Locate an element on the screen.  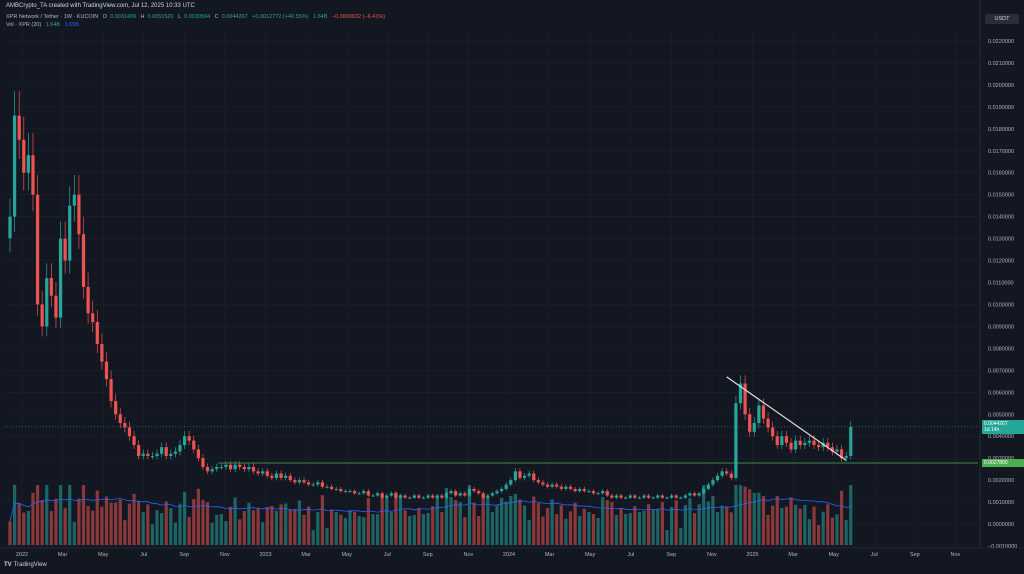
y-tick-label: 0.0080000 is located at coordinates (1001, 349).